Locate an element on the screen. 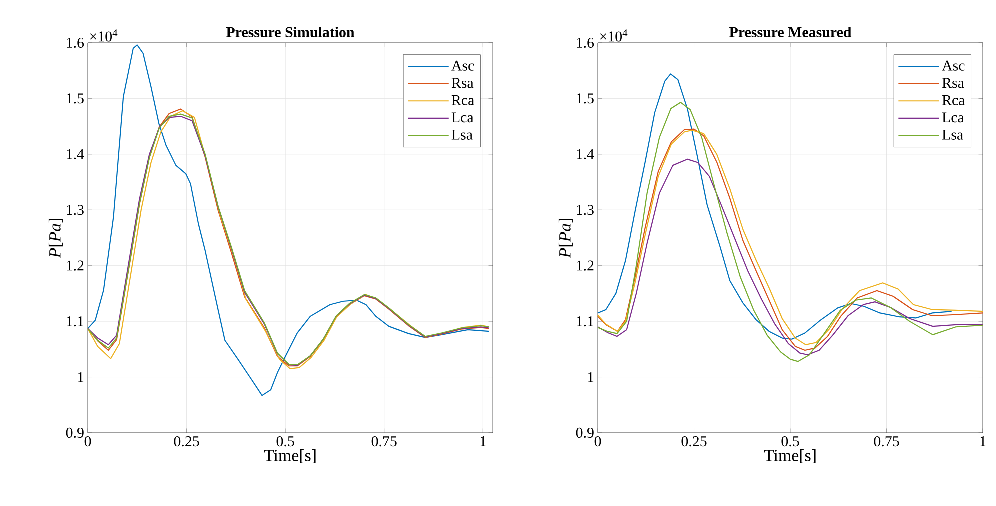  chart-title: Pressure Simulation is located at coordinates (290, 32).